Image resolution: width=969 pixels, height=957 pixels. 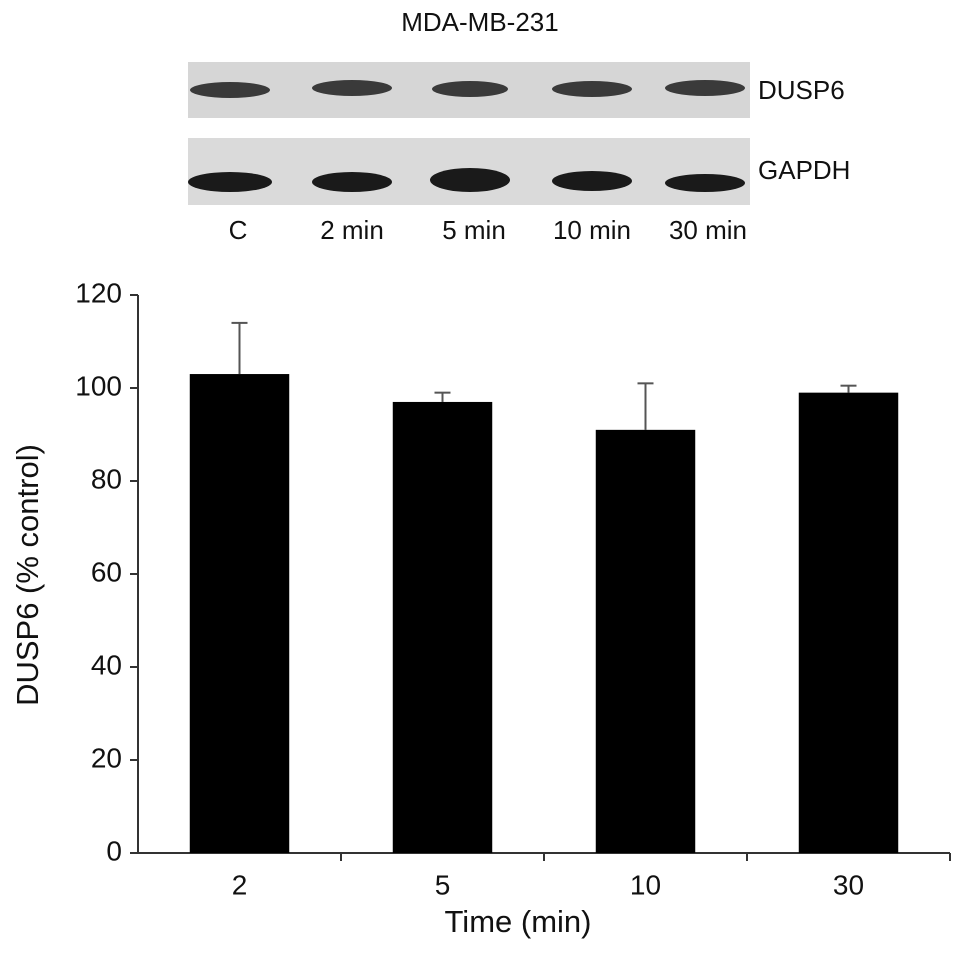 What do you see at coordinates (645, 884) in the screenshot?
I see `x-tick-label: 10` at bounding box center [645, 884].